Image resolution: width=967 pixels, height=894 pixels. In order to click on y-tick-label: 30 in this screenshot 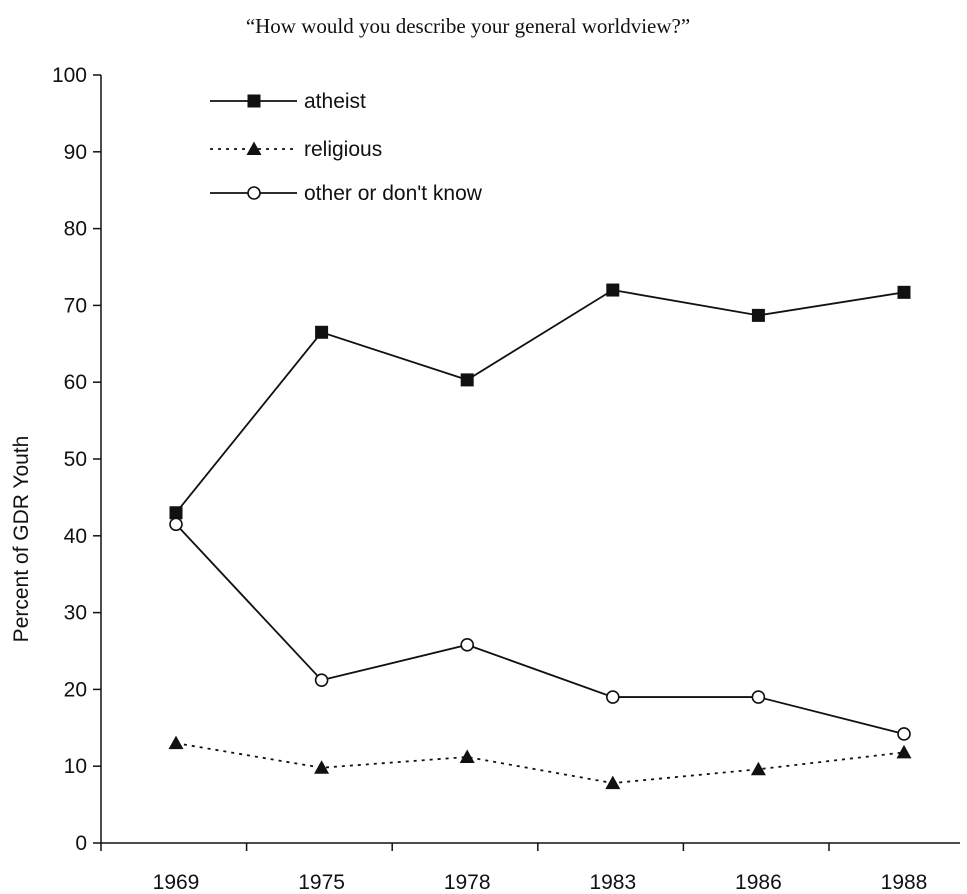, I will do `click(75, 613)`.